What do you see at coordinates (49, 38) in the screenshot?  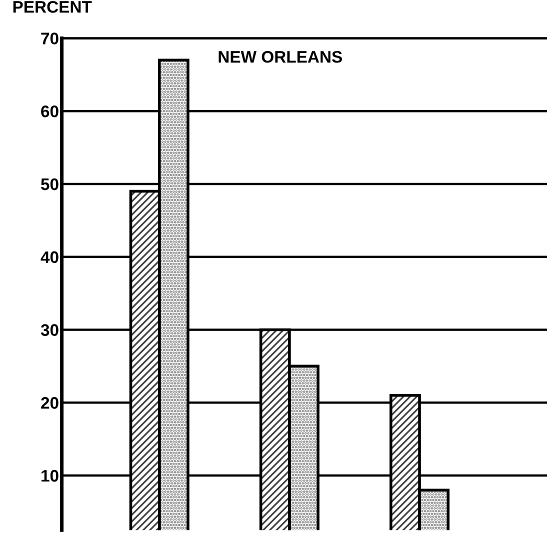 I see `y-tick-label: 70` at bounding box center [49, 38].